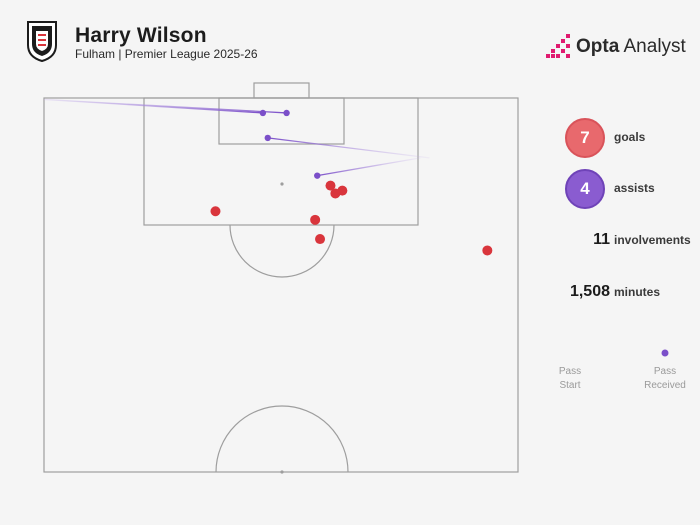  Describe the element at coordinates (141, 35) in the screenshot. I see `player-name: Harry Wilson` at that location.